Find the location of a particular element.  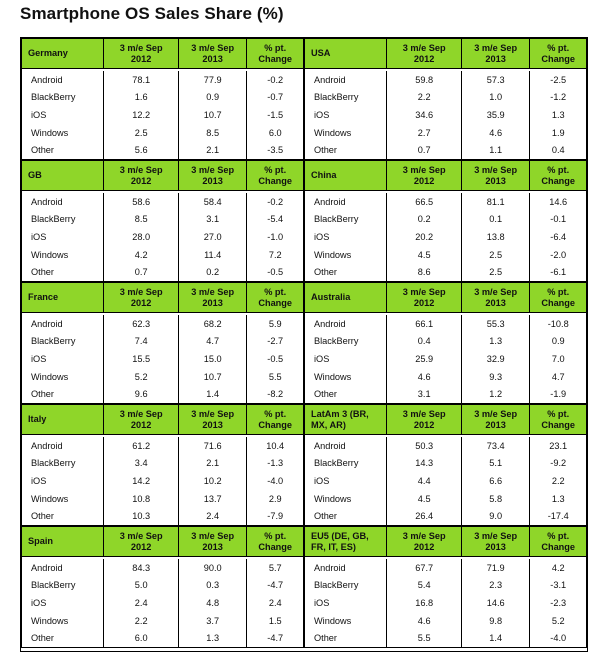

table-cell: 4.7 is located at coordinates (557, 376).